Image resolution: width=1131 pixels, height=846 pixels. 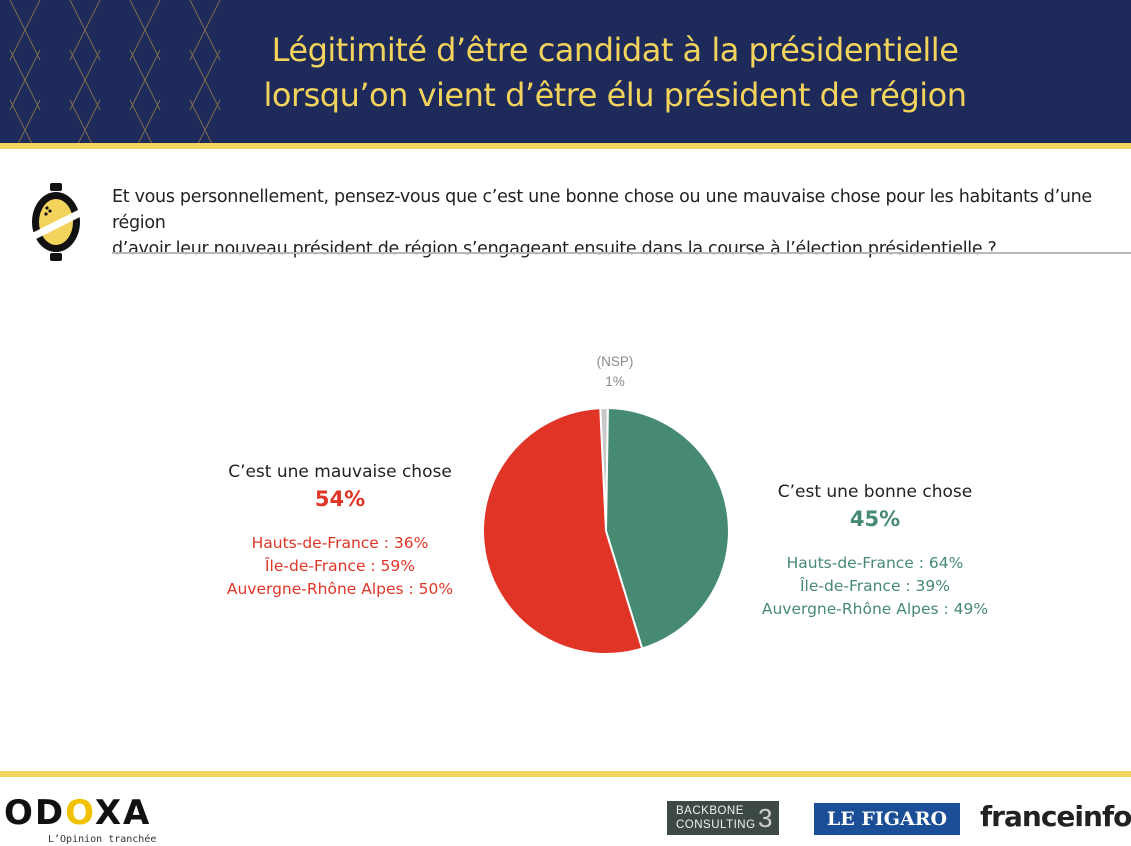 I want to click on backbone-consulting-logo: BACKBONE CONSULTING 3, so click(x=723, y=818).